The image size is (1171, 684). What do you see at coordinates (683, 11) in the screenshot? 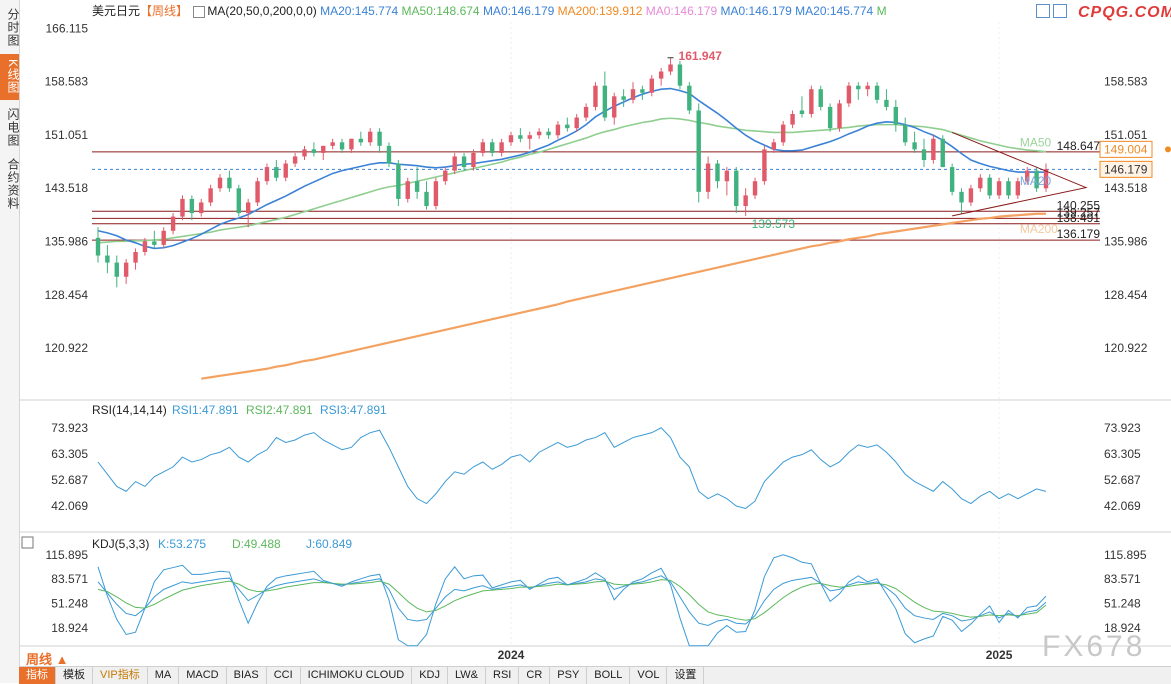
I see `header-value-4: MA0:146.179` at bounding box center [683, 11].